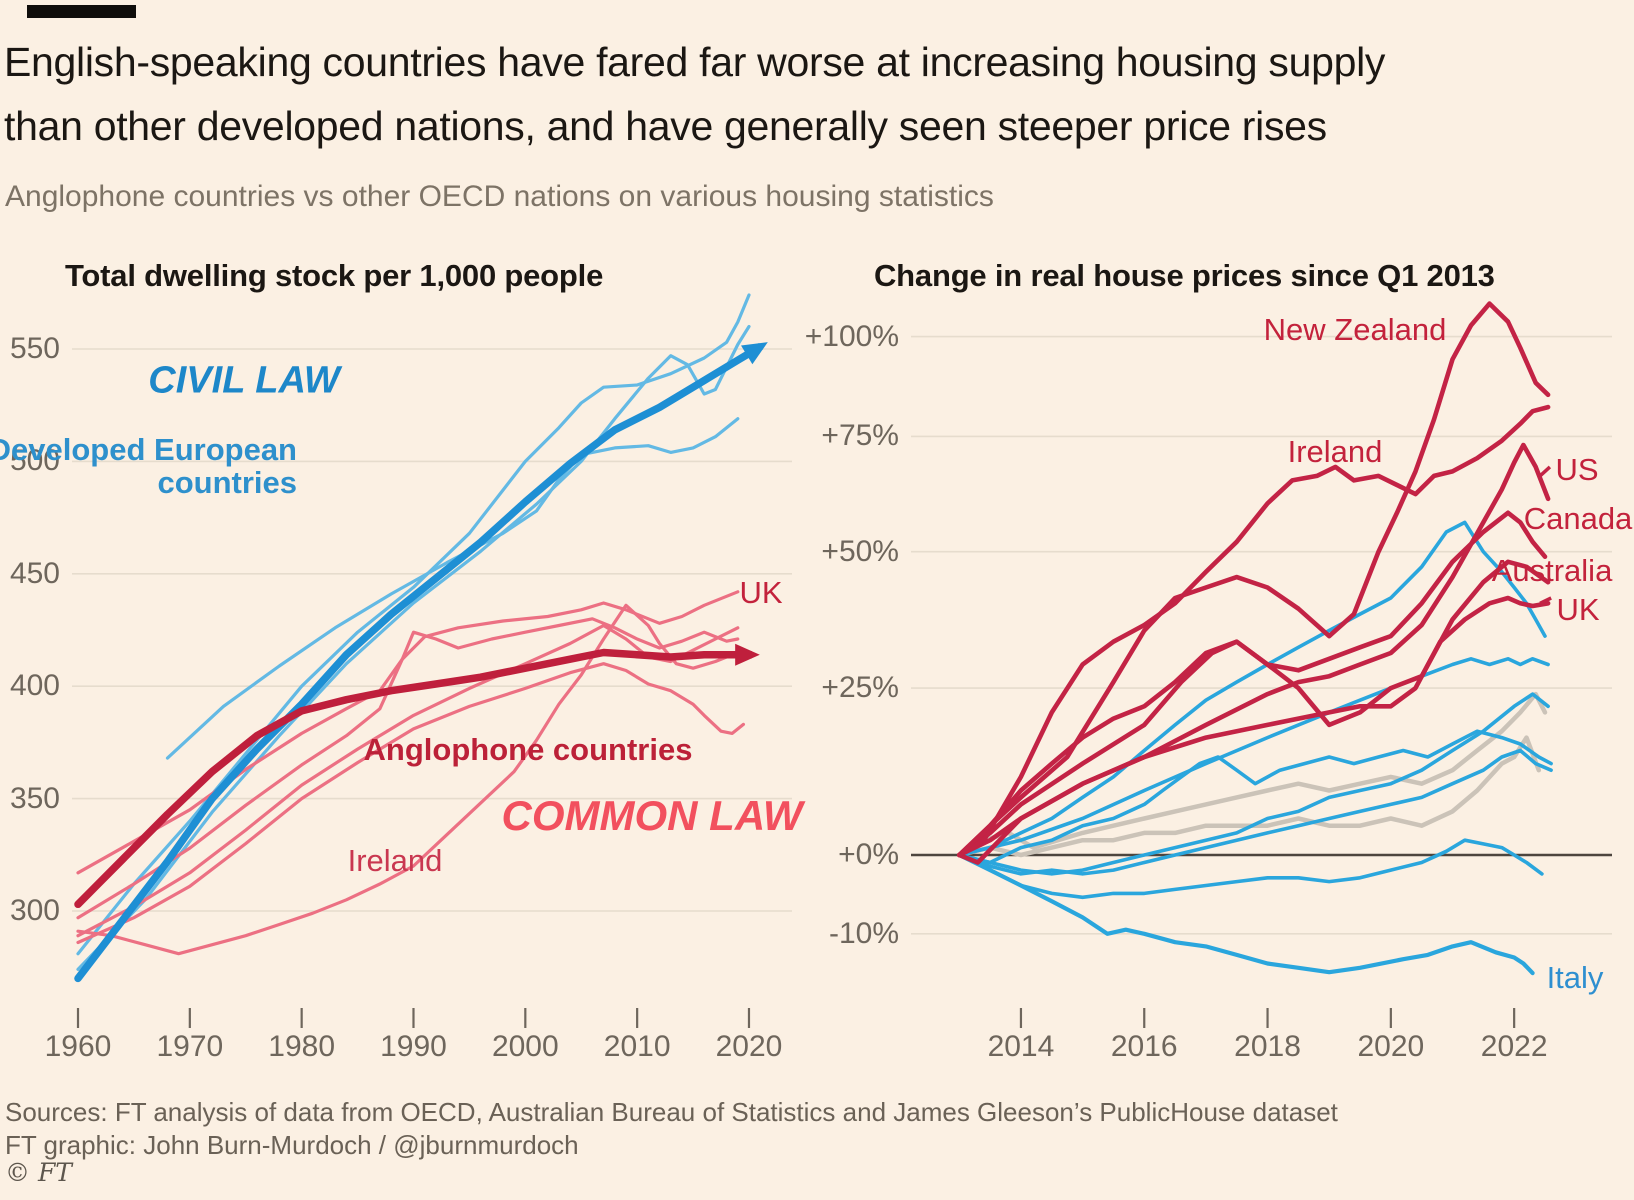 The width and height of the screenshot is (1634, 1200). What do you see at coordinates (863, 933) in the screenshot?
I see `y-tick-label: -10%` at bounding box center [863, 933].